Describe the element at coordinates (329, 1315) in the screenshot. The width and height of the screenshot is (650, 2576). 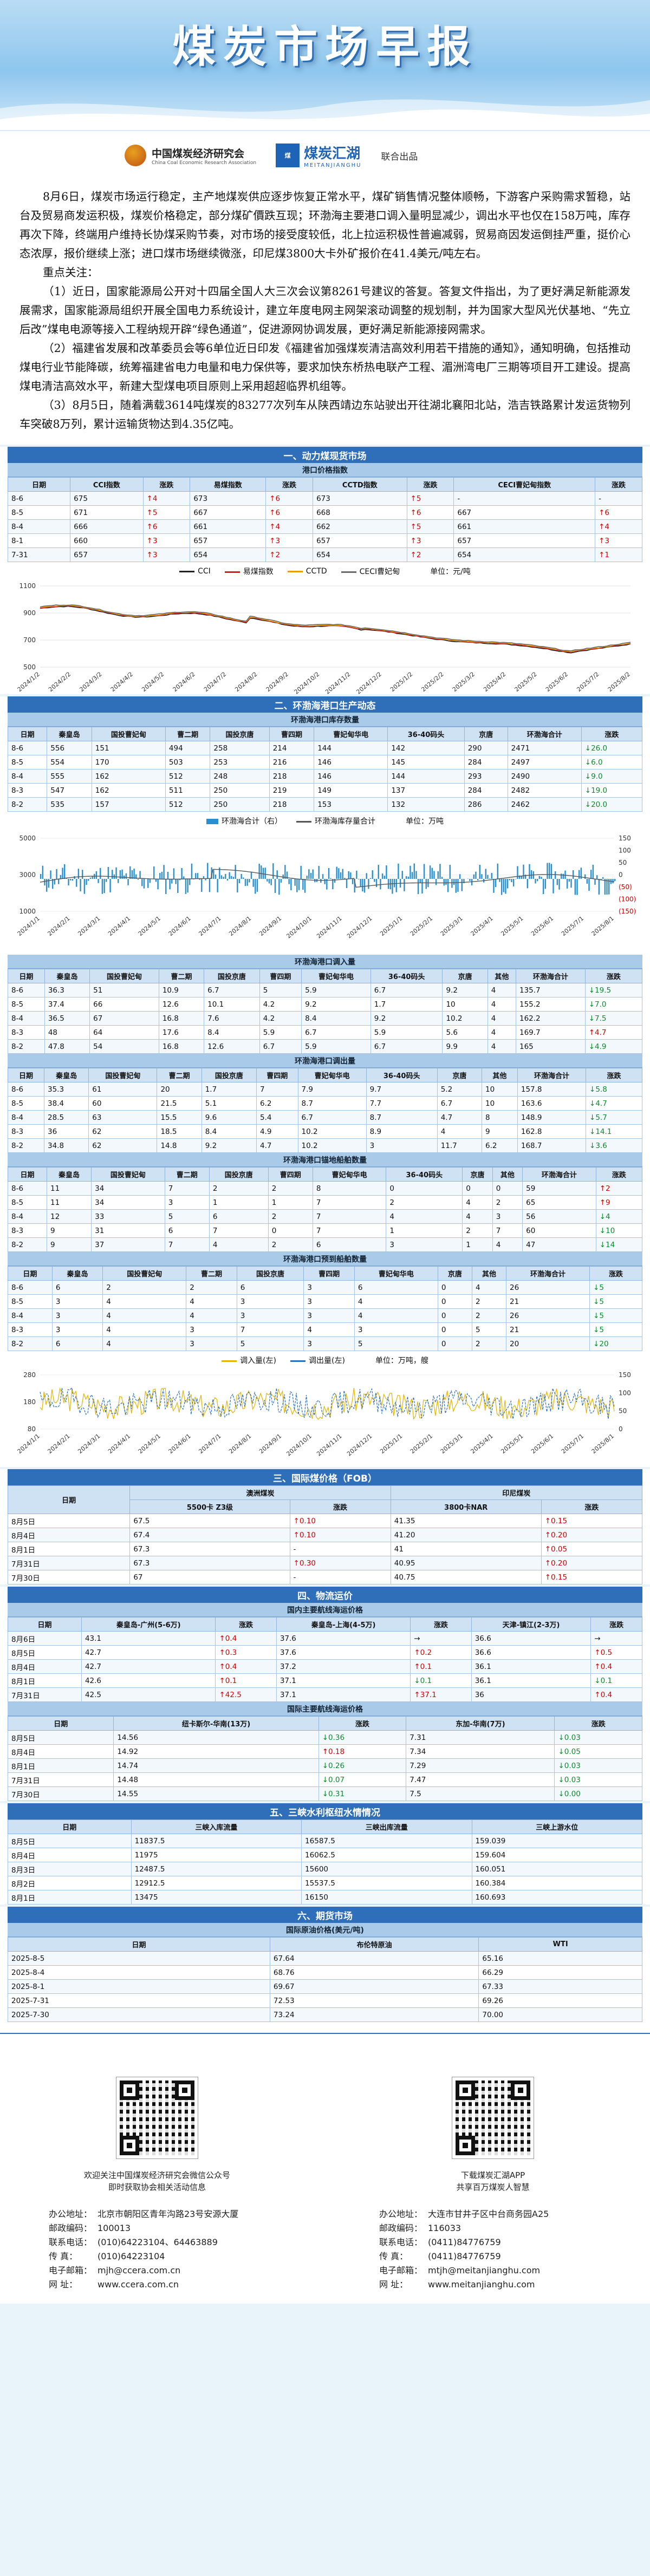
I see `table-cell: 3` at that location.